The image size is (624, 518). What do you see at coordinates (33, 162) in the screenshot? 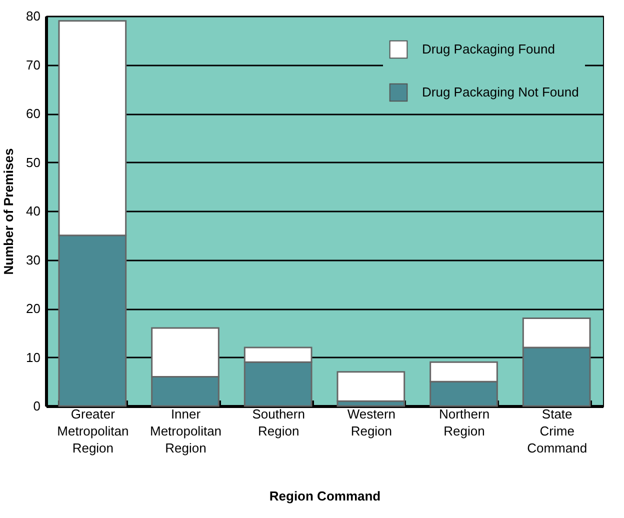
I see `y-tick-label: 50` at bounding box center [33, 162].